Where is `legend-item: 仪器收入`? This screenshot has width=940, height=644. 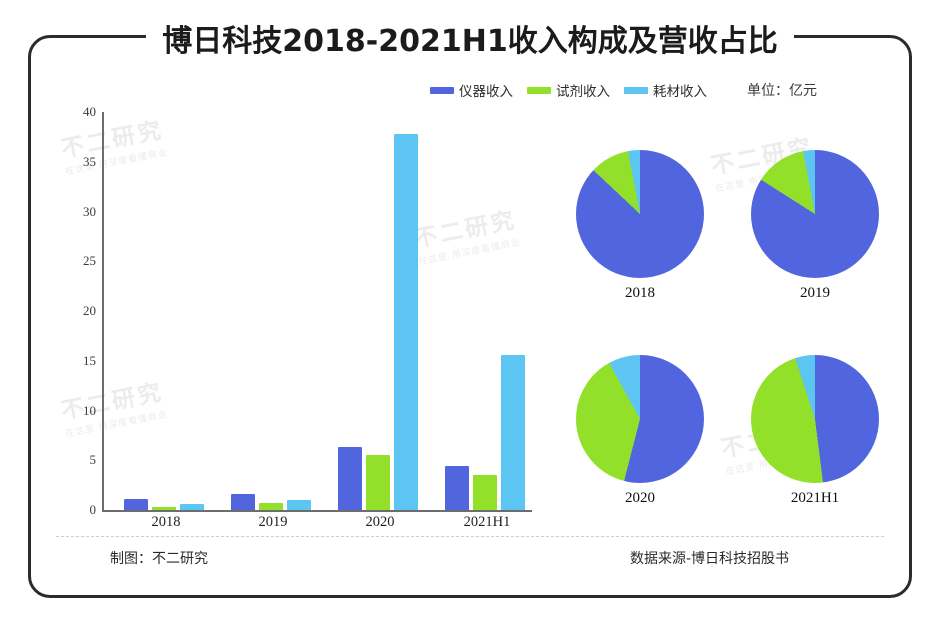
legend-item: 仪器收入 is located at coordinates (471, 90).